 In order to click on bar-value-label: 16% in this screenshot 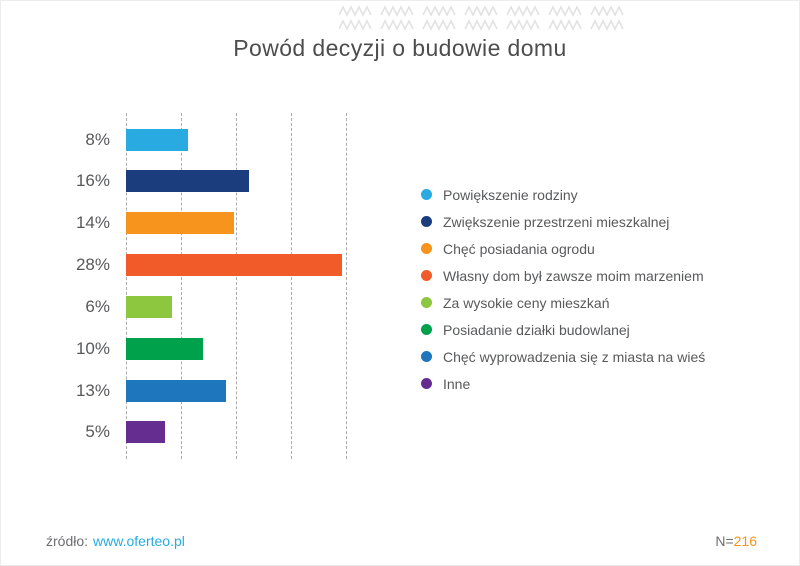, I will do `click(92, 181)`.